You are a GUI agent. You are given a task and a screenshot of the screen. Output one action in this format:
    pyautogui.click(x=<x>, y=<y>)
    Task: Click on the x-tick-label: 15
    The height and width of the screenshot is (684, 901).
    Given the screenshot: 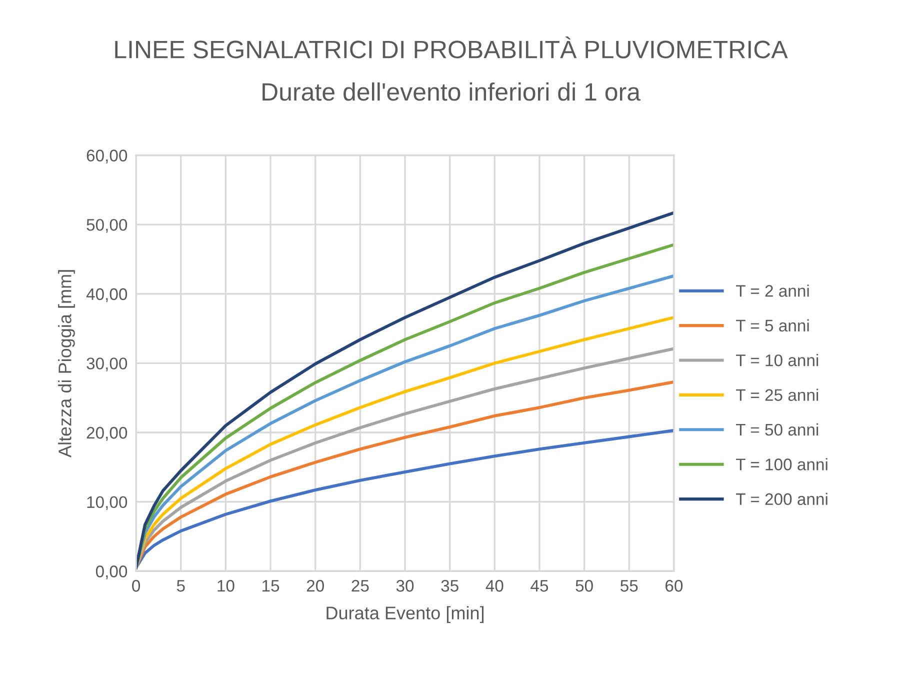 What is the action you would take?
    pyautogui.click(x=271, y=586)
    